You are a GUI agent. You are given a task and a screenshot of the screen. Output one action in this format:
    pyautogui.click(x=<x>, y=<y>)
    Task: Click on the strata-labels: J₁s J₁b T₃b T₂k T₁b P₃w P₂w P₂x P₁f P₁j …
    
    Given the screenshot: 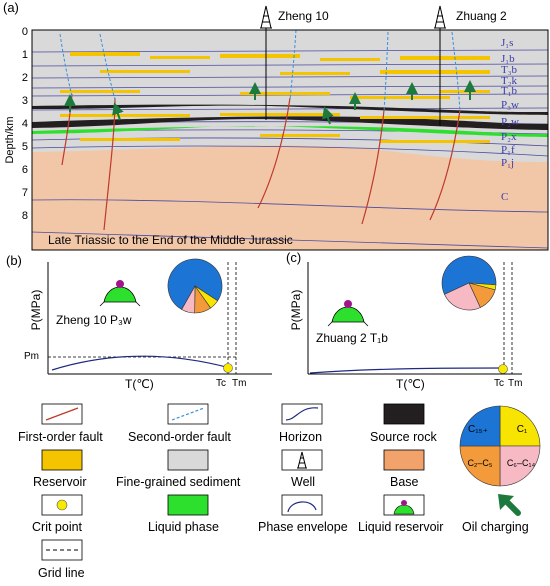 What is the action you would take?
    pyautogui.click(x=510, y=120)
    